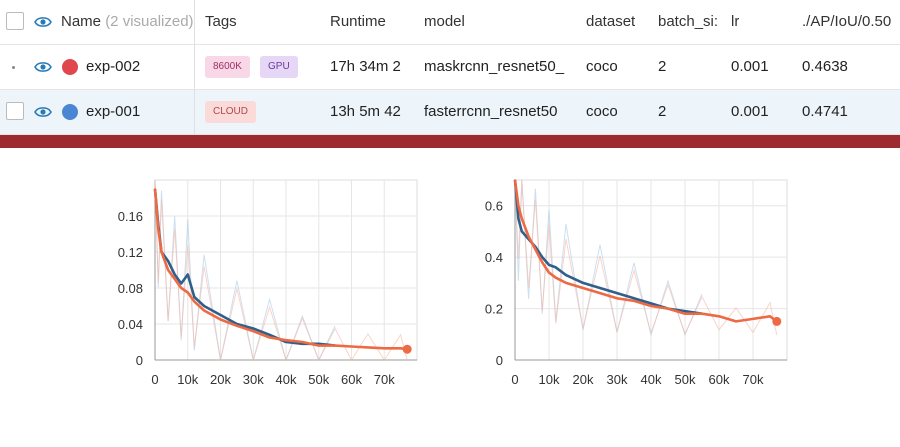 Image resolution: width=900 pixels, height=447 pixels. Describe the element at coordinates (358, 21) in the screenshot. I see `runtime-column-header: Runtime` at that location.